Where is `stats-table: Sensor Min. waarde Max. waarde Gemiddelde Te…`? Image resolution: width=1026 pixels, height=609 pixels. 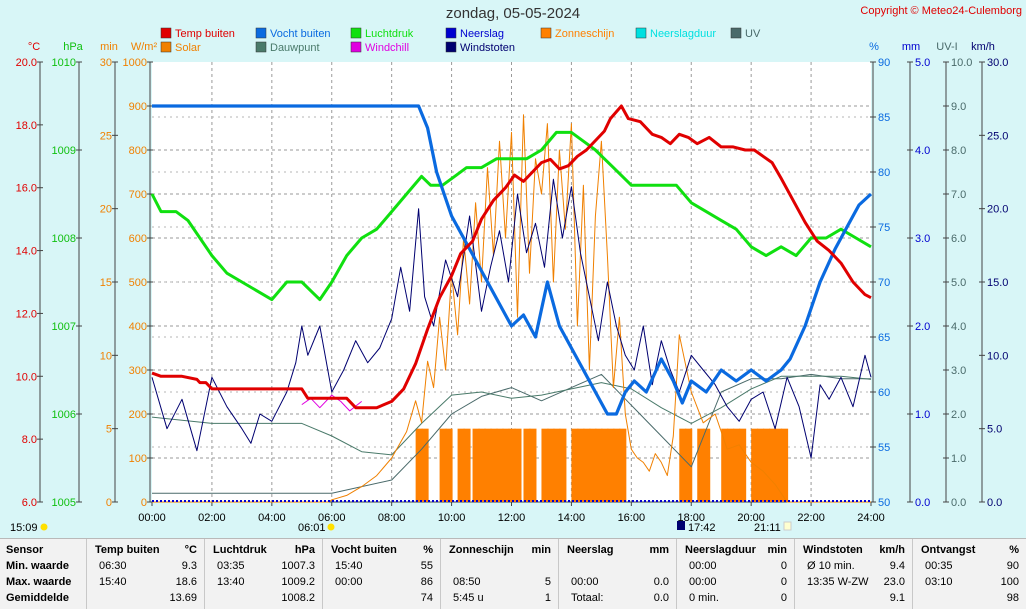
stats-table: Sensor Min. waarde Max. waarde Gemiddelde Te… is located at coordinates (513, 573).